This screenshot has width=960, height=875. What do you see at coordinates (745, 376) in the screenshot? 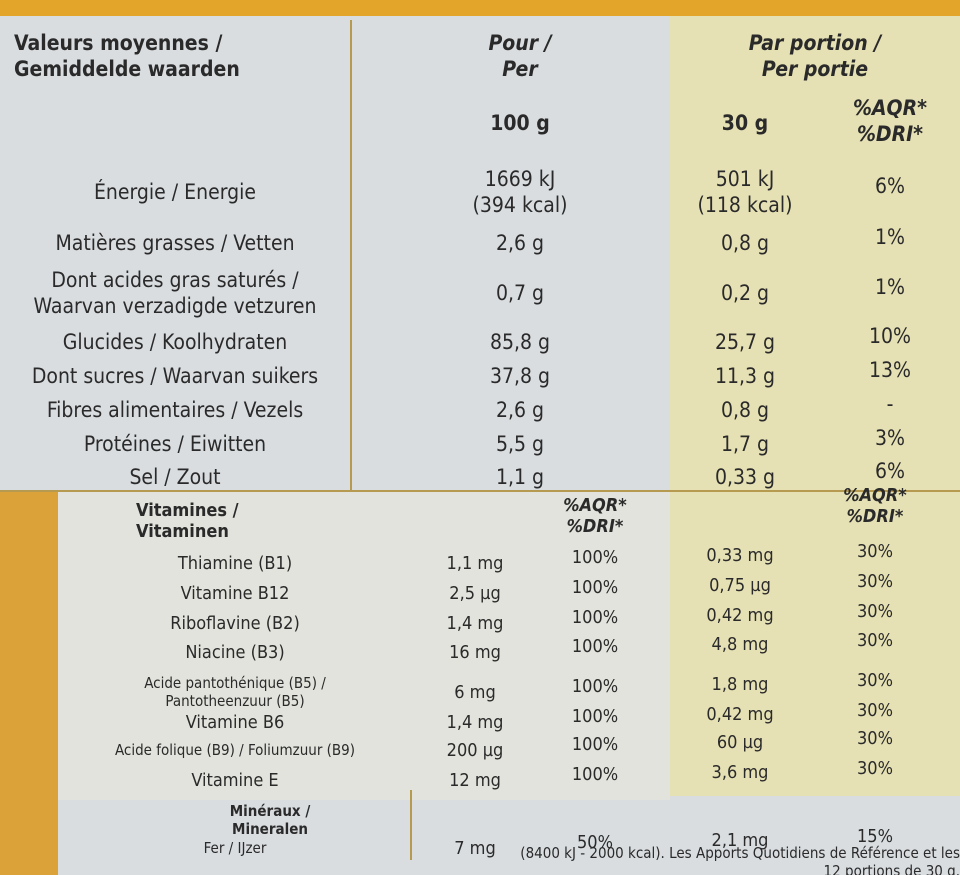
I see `nutrient-per30: 11,3 g` at bounding box center [745, 376].